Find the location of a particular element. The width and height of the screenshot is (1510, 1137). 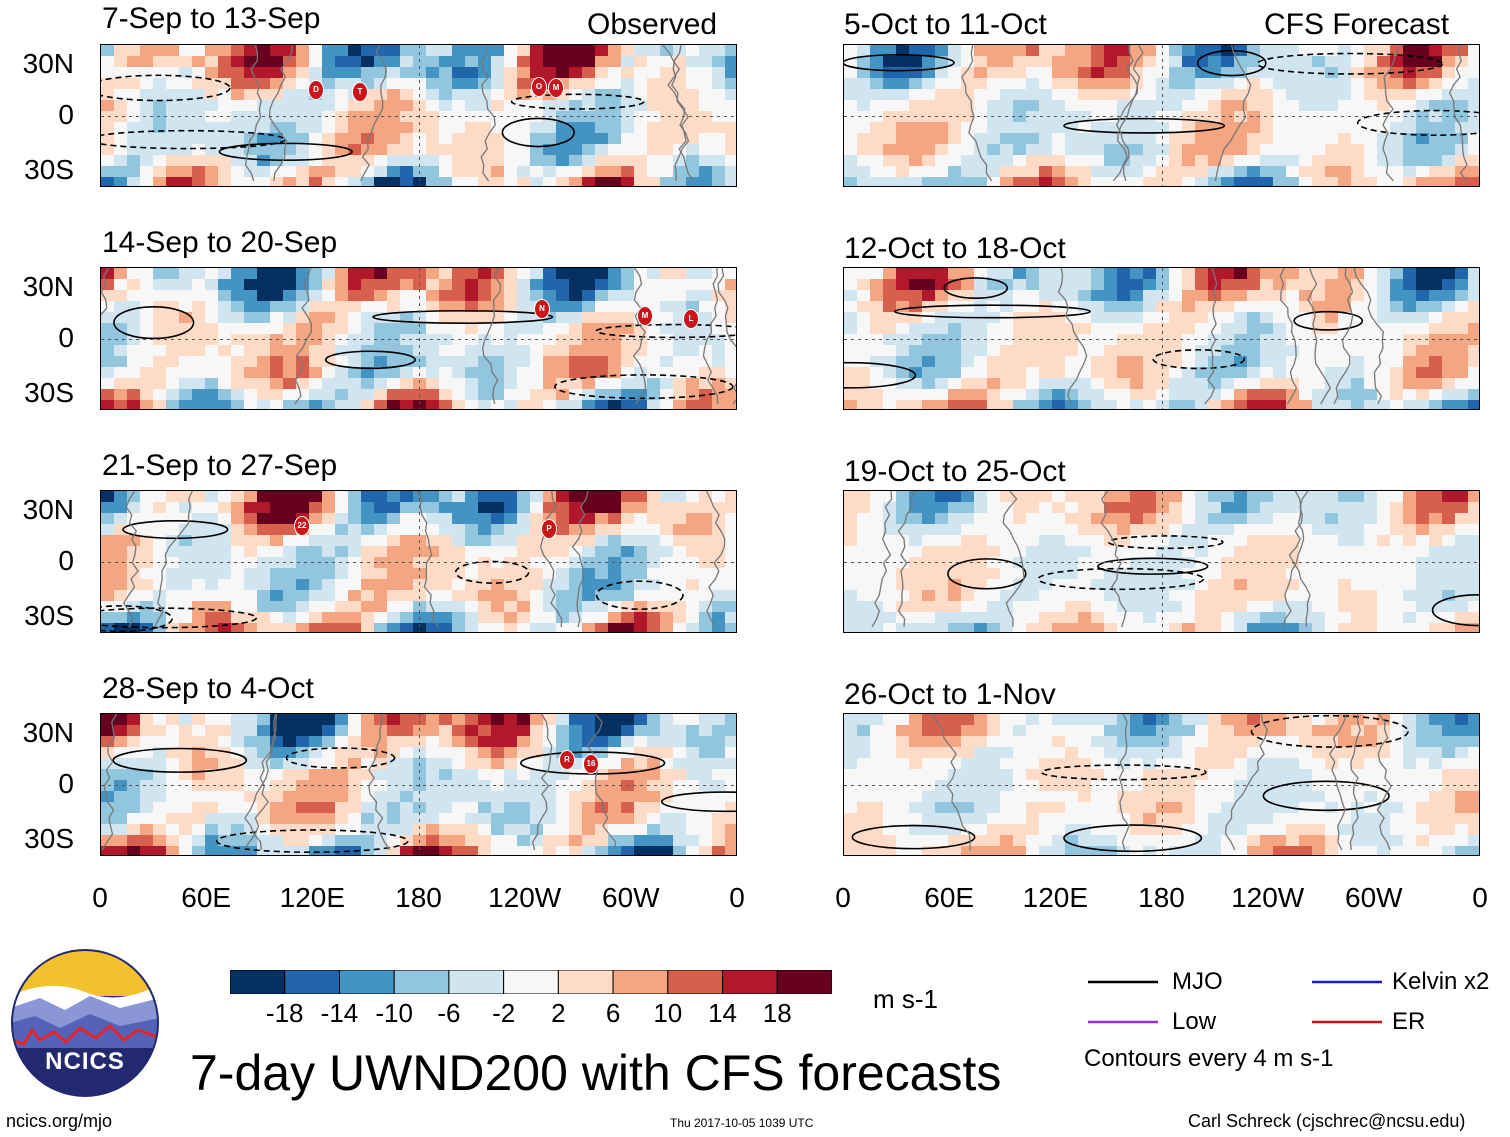

mjo-contour is located at coordinates (312, 841).